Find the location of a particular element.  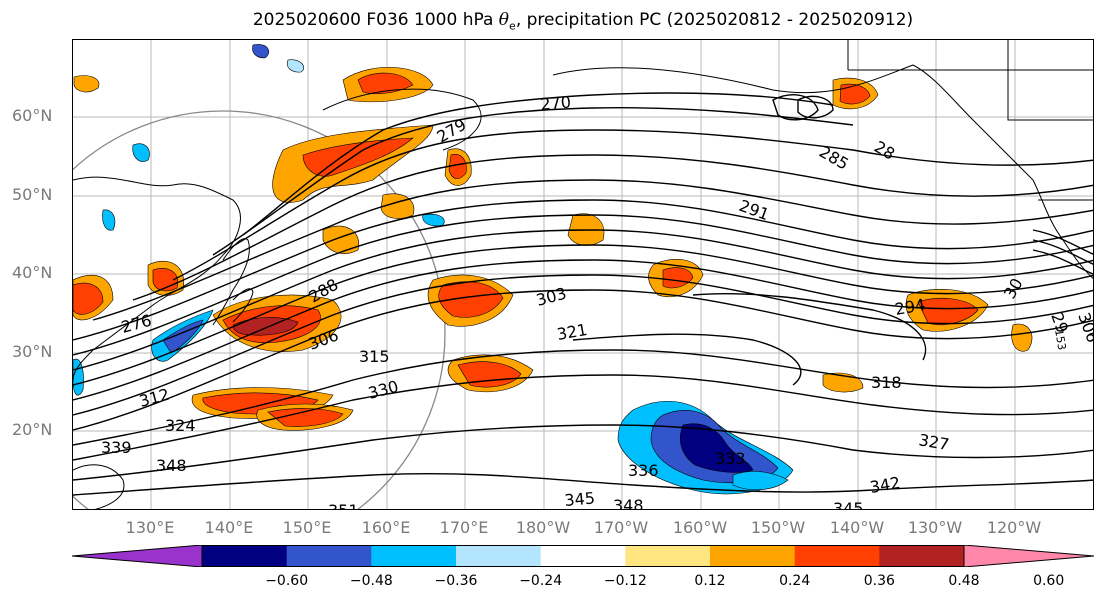

colorbar-tick-label: 0.12 is located at coordinates (710, 581).